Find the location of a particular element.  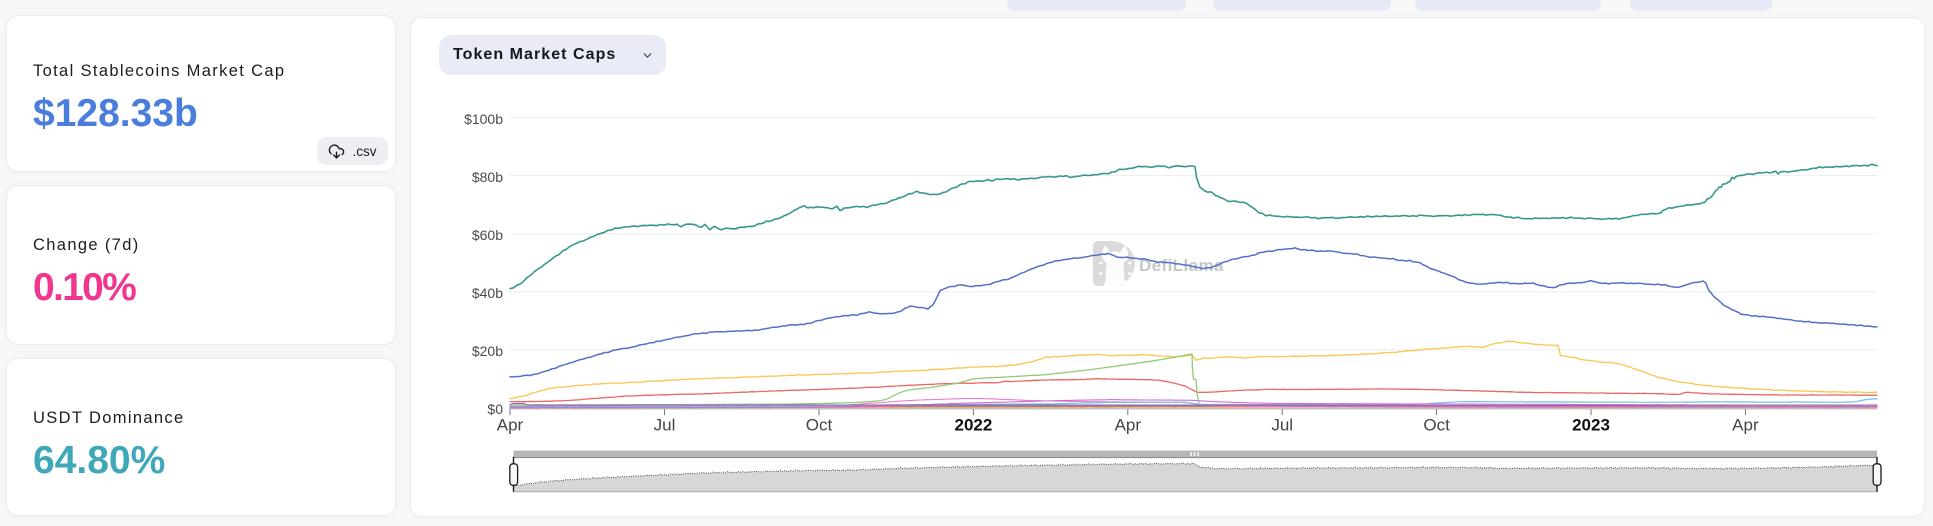

svg-text: $0 is located at coordinates (495, 409).